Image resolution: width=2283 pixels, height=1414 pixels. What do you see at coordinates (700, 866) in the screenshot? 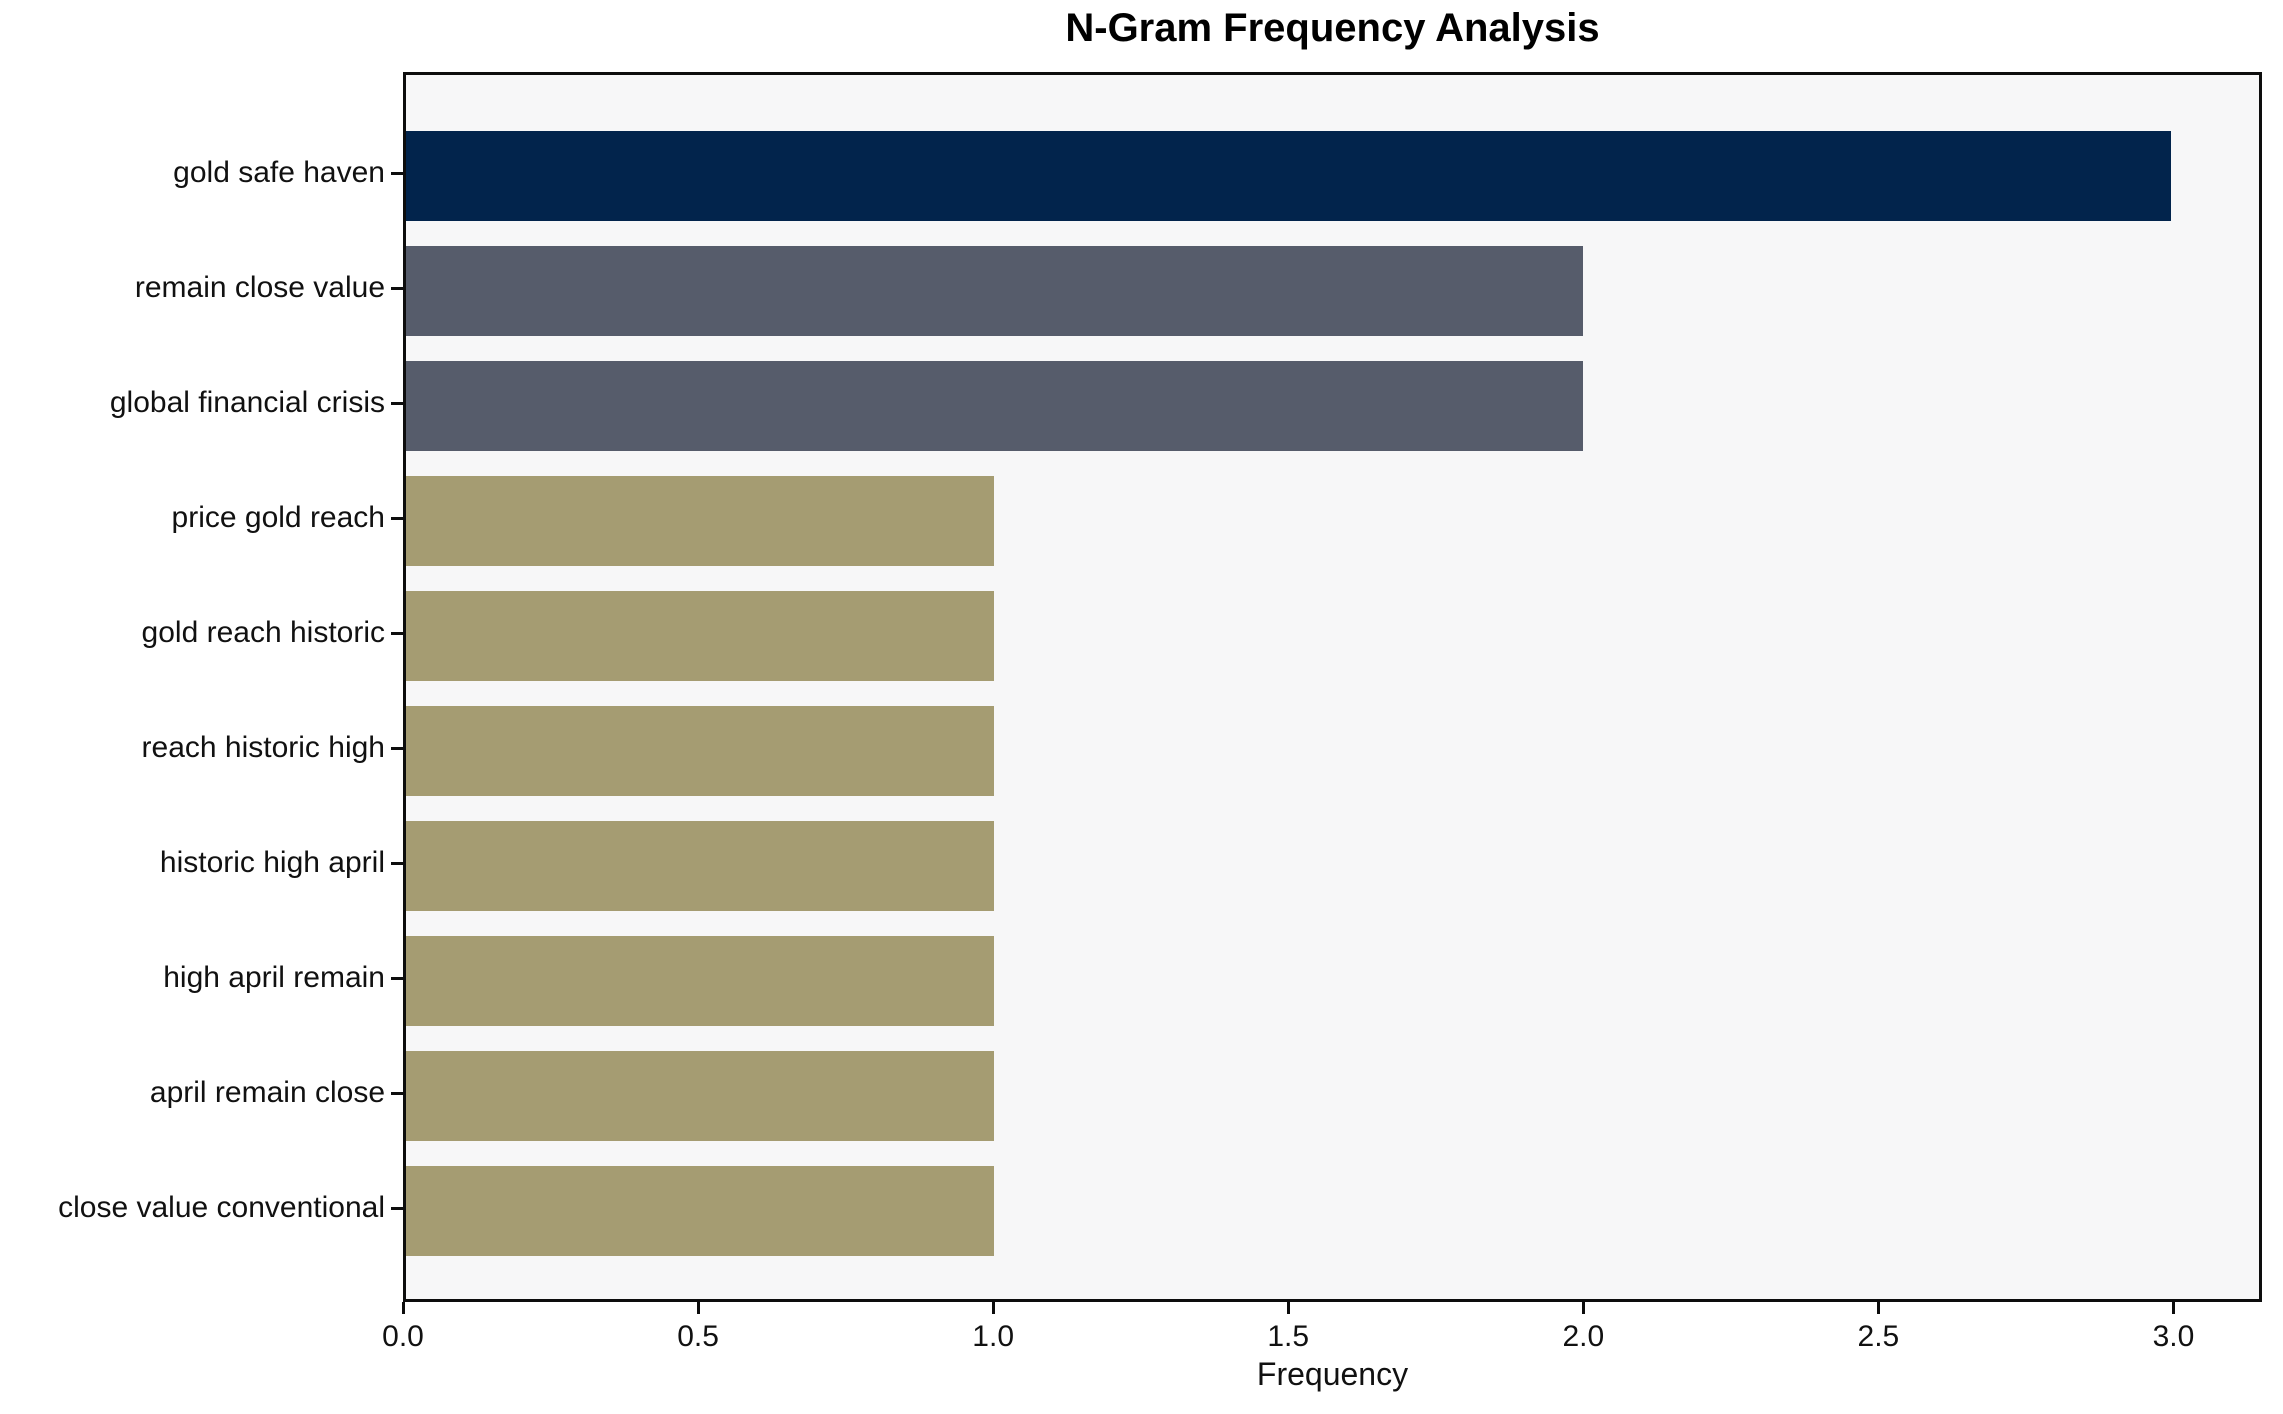
I see `bar-historic-high-april` at bounding box center [700, 866].